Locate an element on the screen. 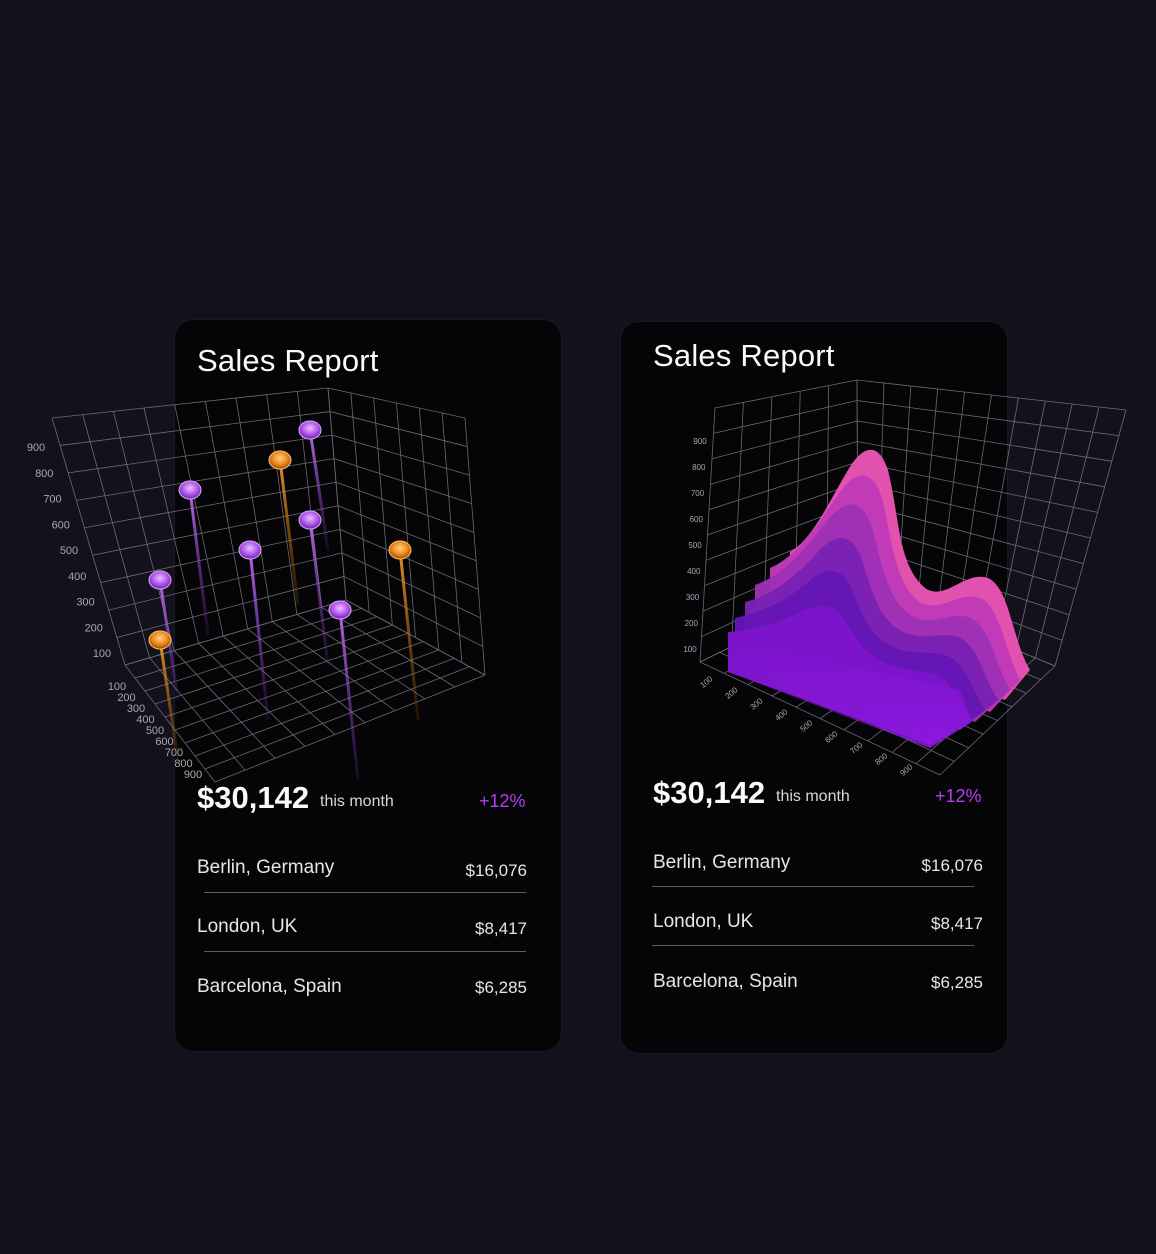  depth-axis-tick-label: 300 is located at coordinates (136, 709).